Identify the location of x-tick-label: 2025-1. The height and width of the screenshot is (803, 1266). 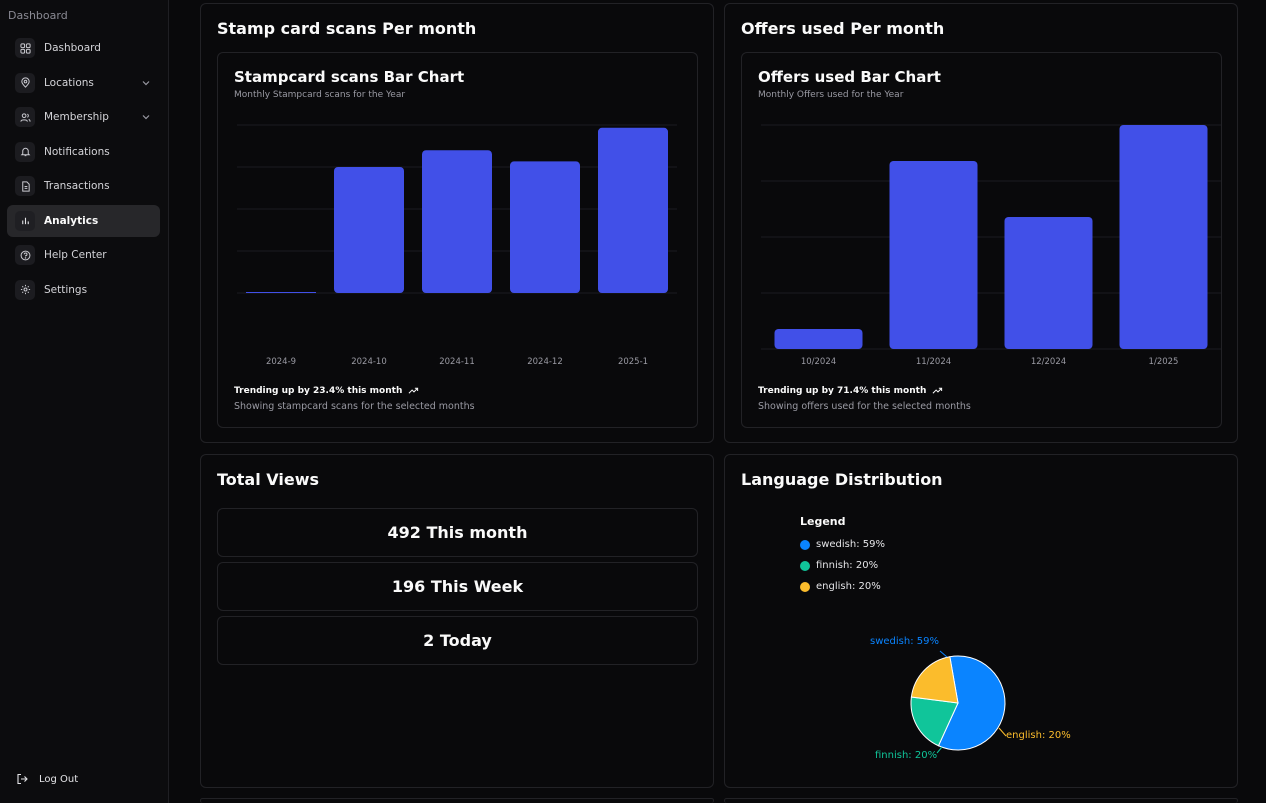
(633, 362).